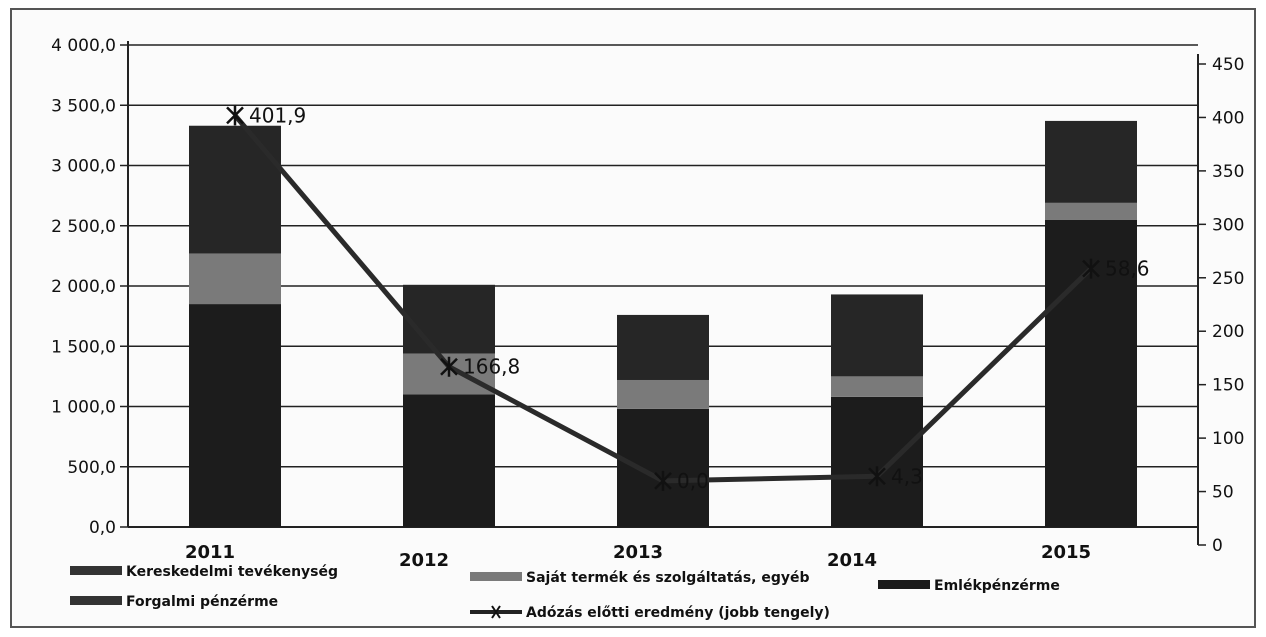  What do you see at coordinates (1228, 332) in the screenshot?
I see `y-right-tick-label: 200` at bounding box center [1228, 332].